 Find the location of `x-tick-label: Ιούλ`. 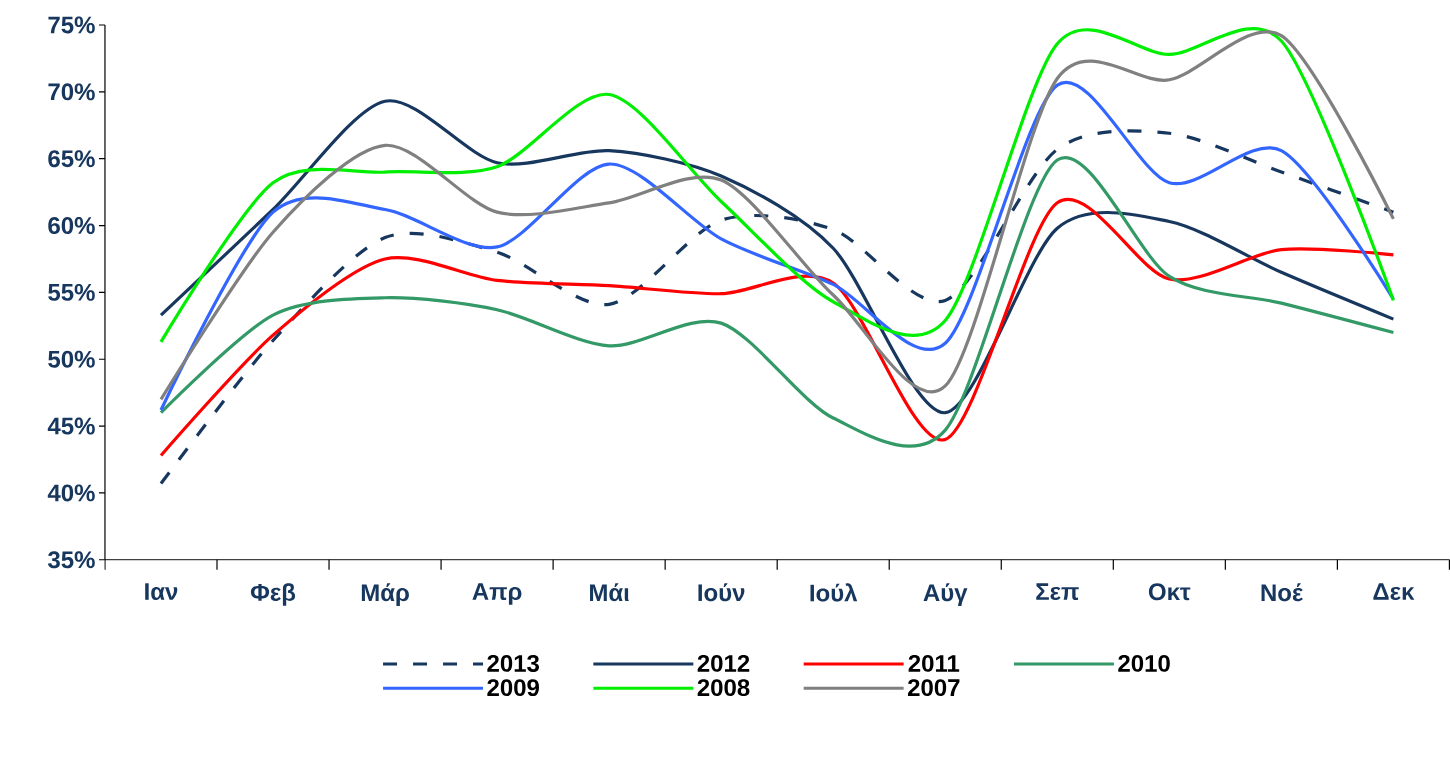

x-tick-label: Ιούλ is located at coordinates (834, 592).